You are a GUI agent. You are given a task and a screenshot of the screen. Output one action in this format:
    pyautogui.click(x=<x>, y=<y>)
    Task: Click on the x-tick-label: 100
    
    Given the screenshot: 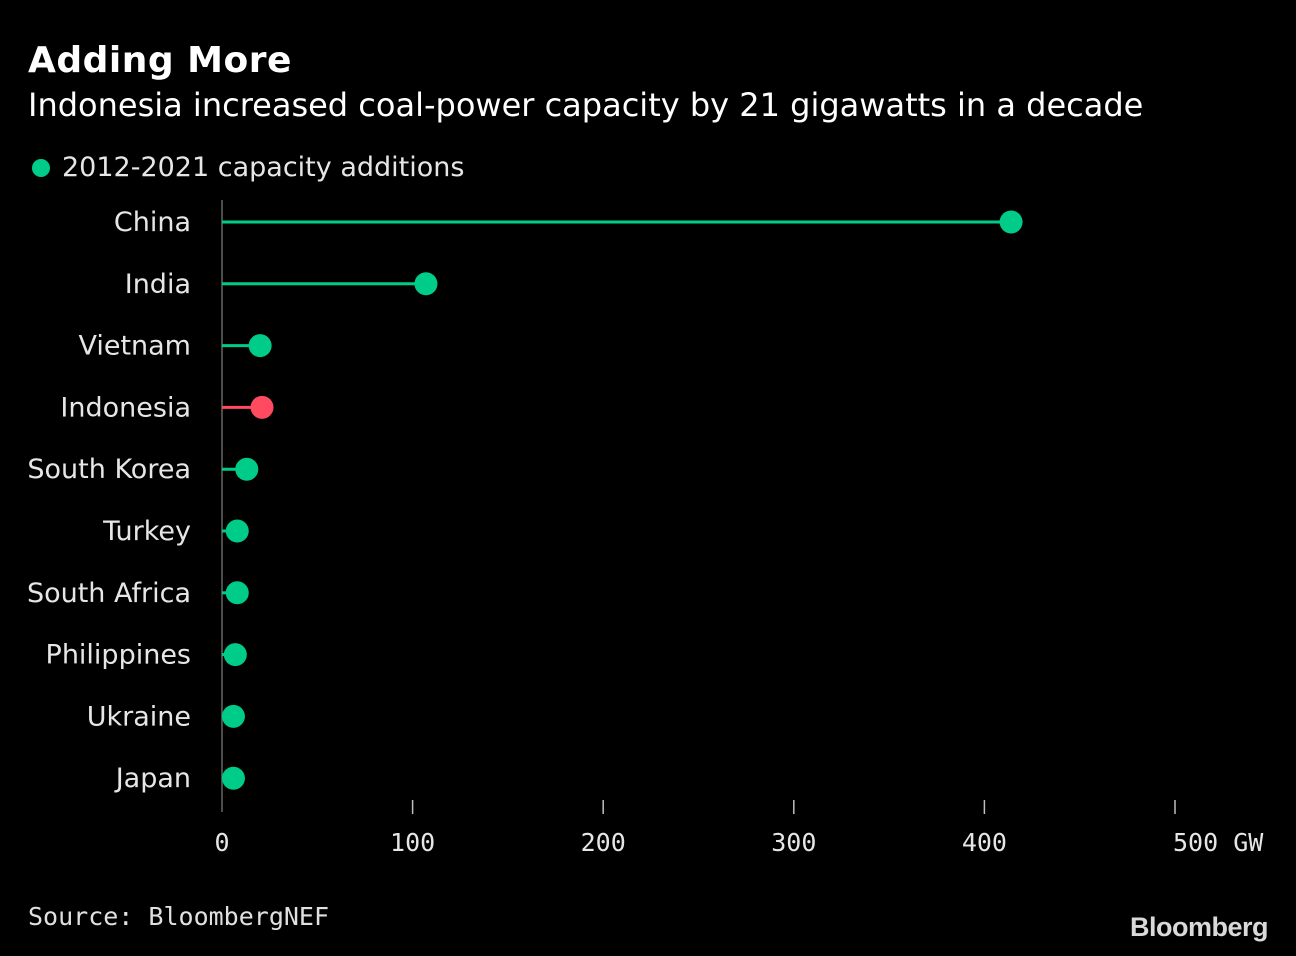 What is the action you would take?
    pyautogui.click(x=412, y=842)
    